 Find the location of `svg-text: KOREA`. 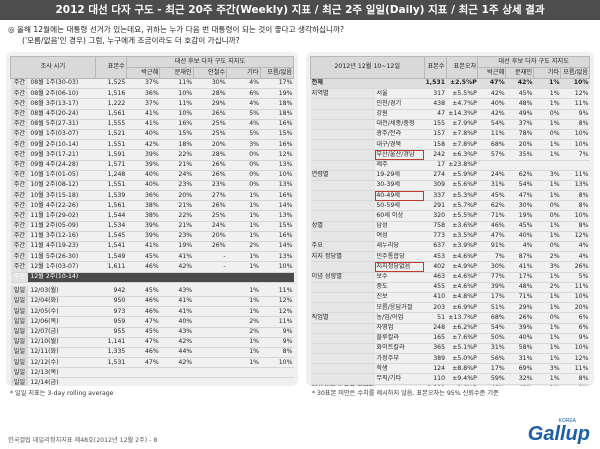

svg-text: KOREA is located at coordinates (567, 421).